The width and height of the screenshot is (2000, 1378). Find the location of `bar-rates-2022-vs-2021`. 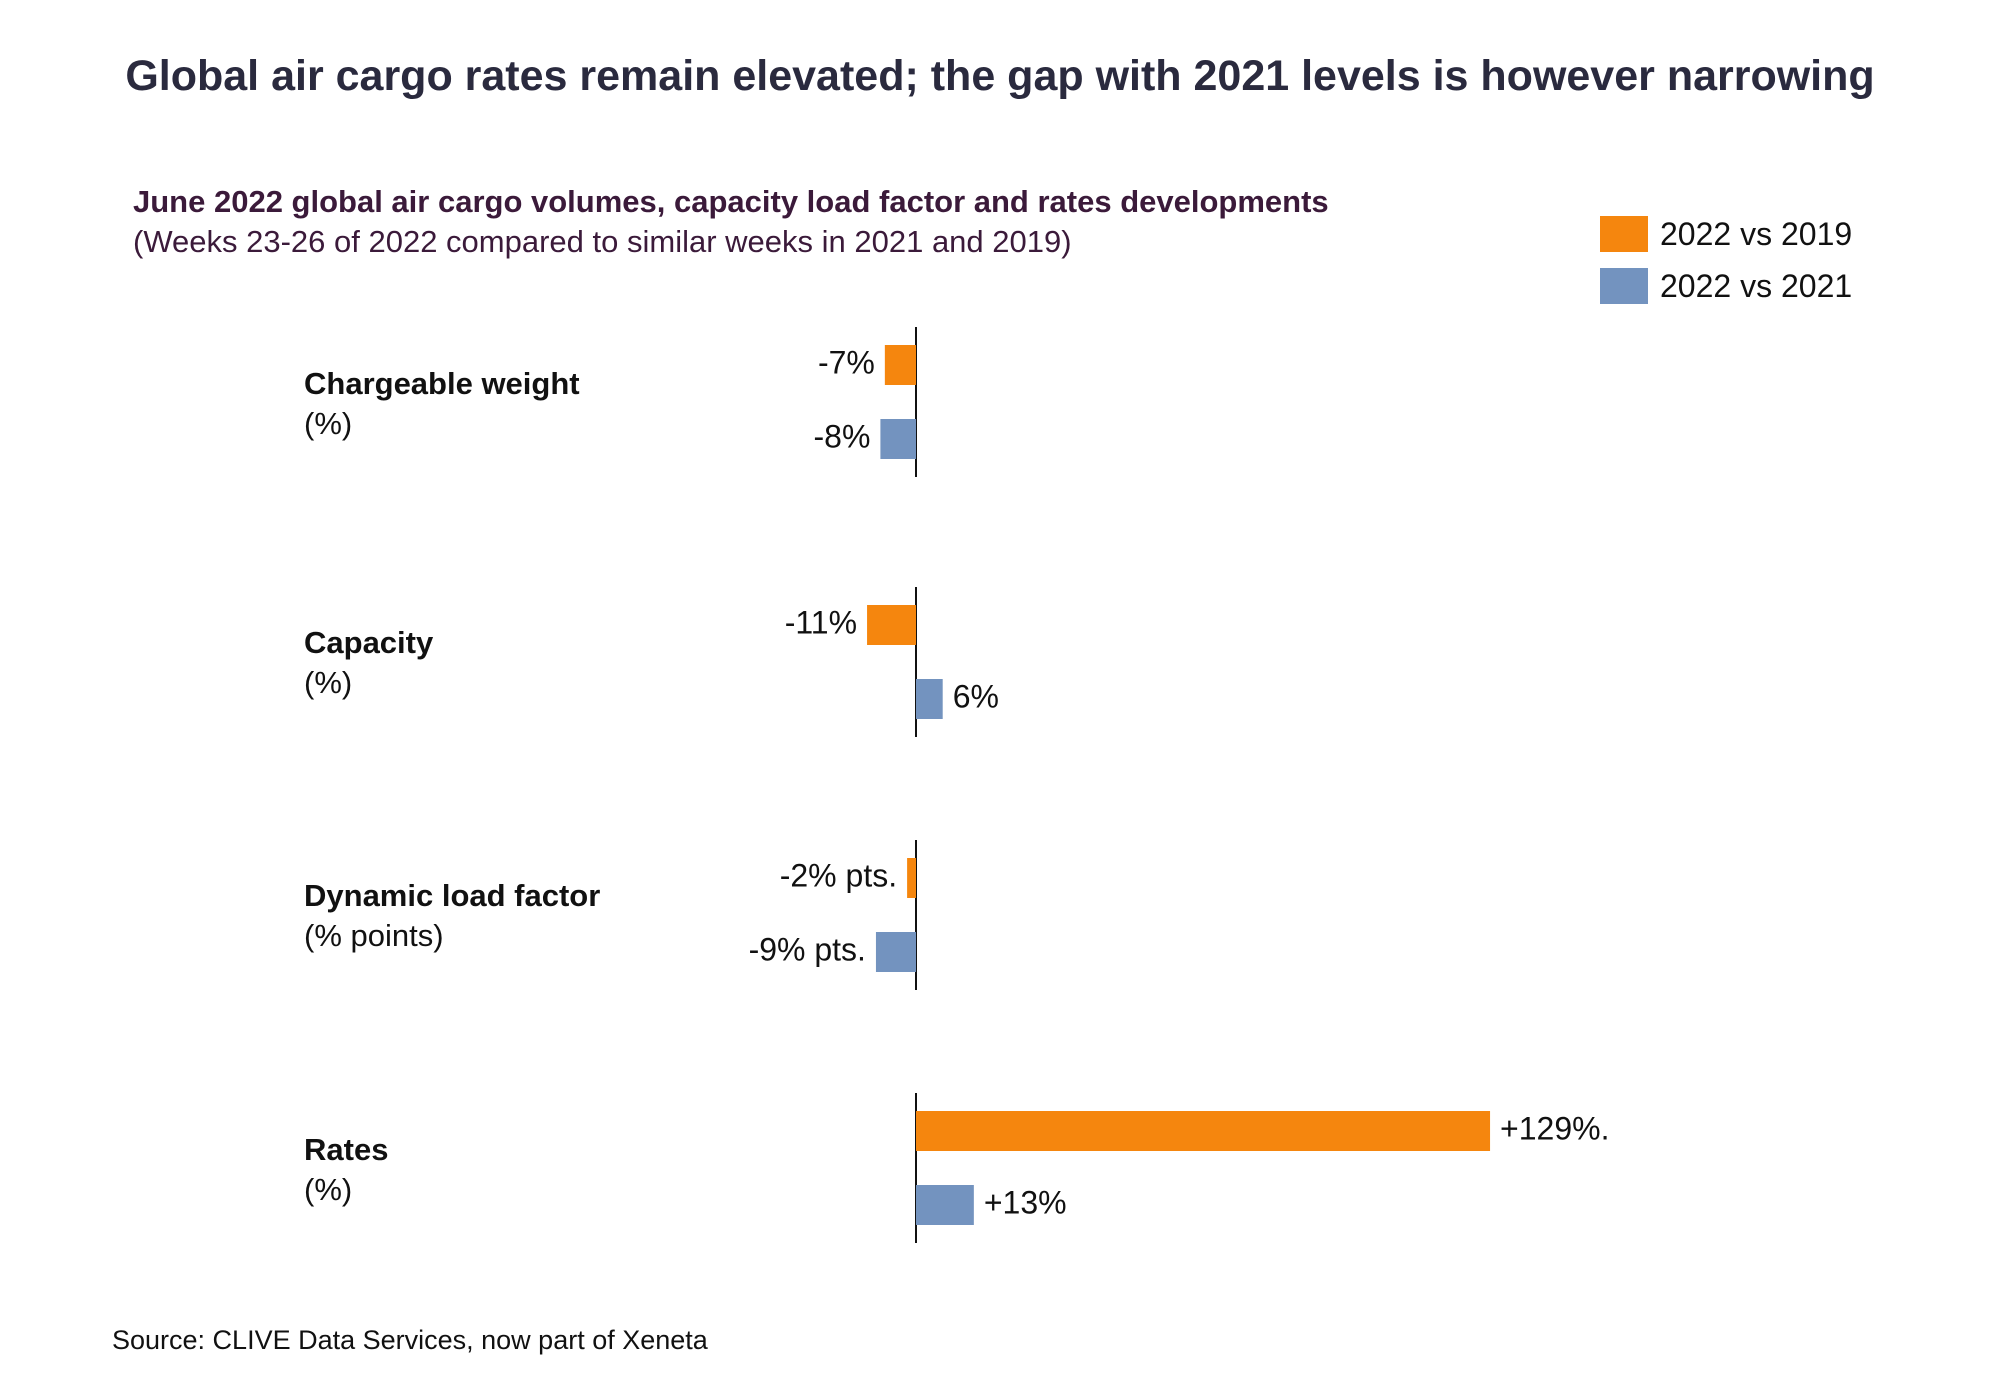

bar-rates-2022-vs-2021 is located at coordinates (945, 1205).